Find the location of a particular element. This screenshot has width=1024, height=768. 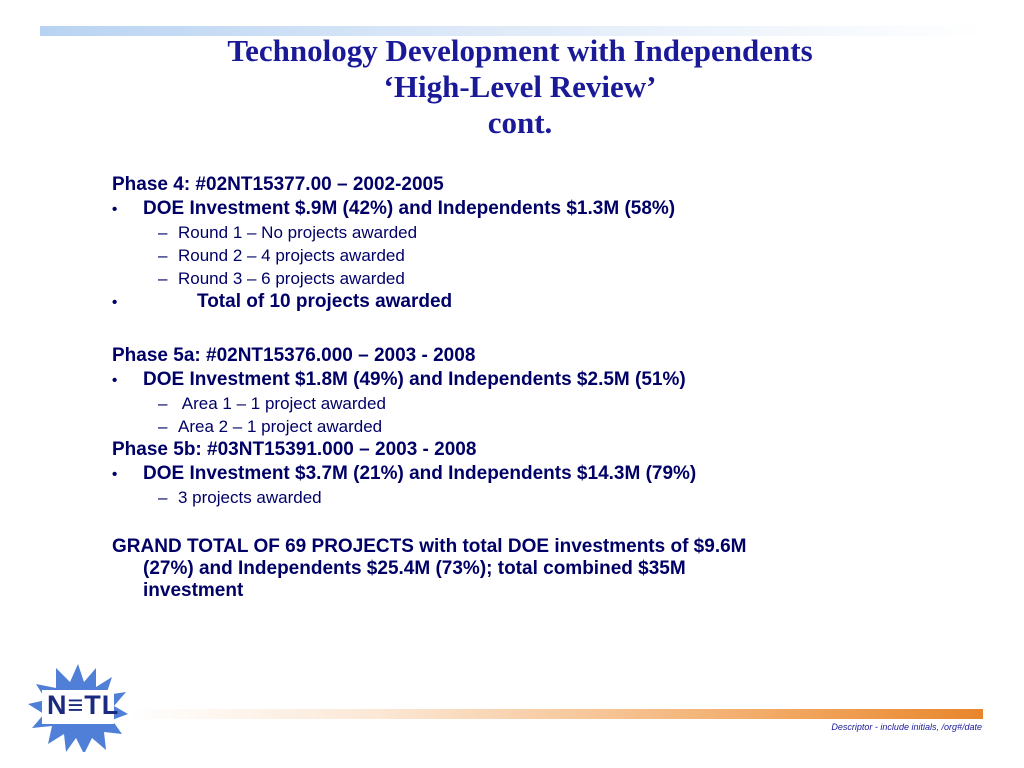

phase5a-sub-text: Area 1 – 1 project awarded is located at coordinates (282, 403).